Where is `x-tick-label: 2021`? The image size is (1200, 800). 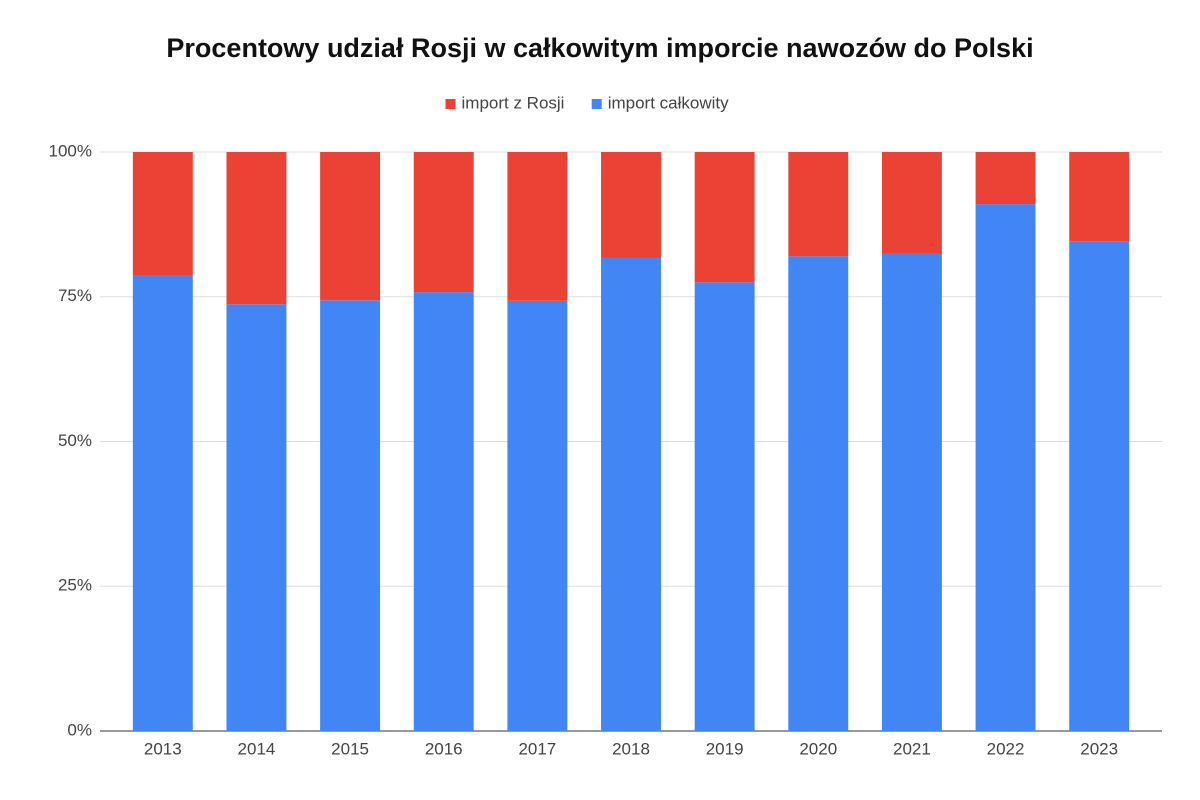
x-tick-label: 2021 is located at coordinates (912, 748).